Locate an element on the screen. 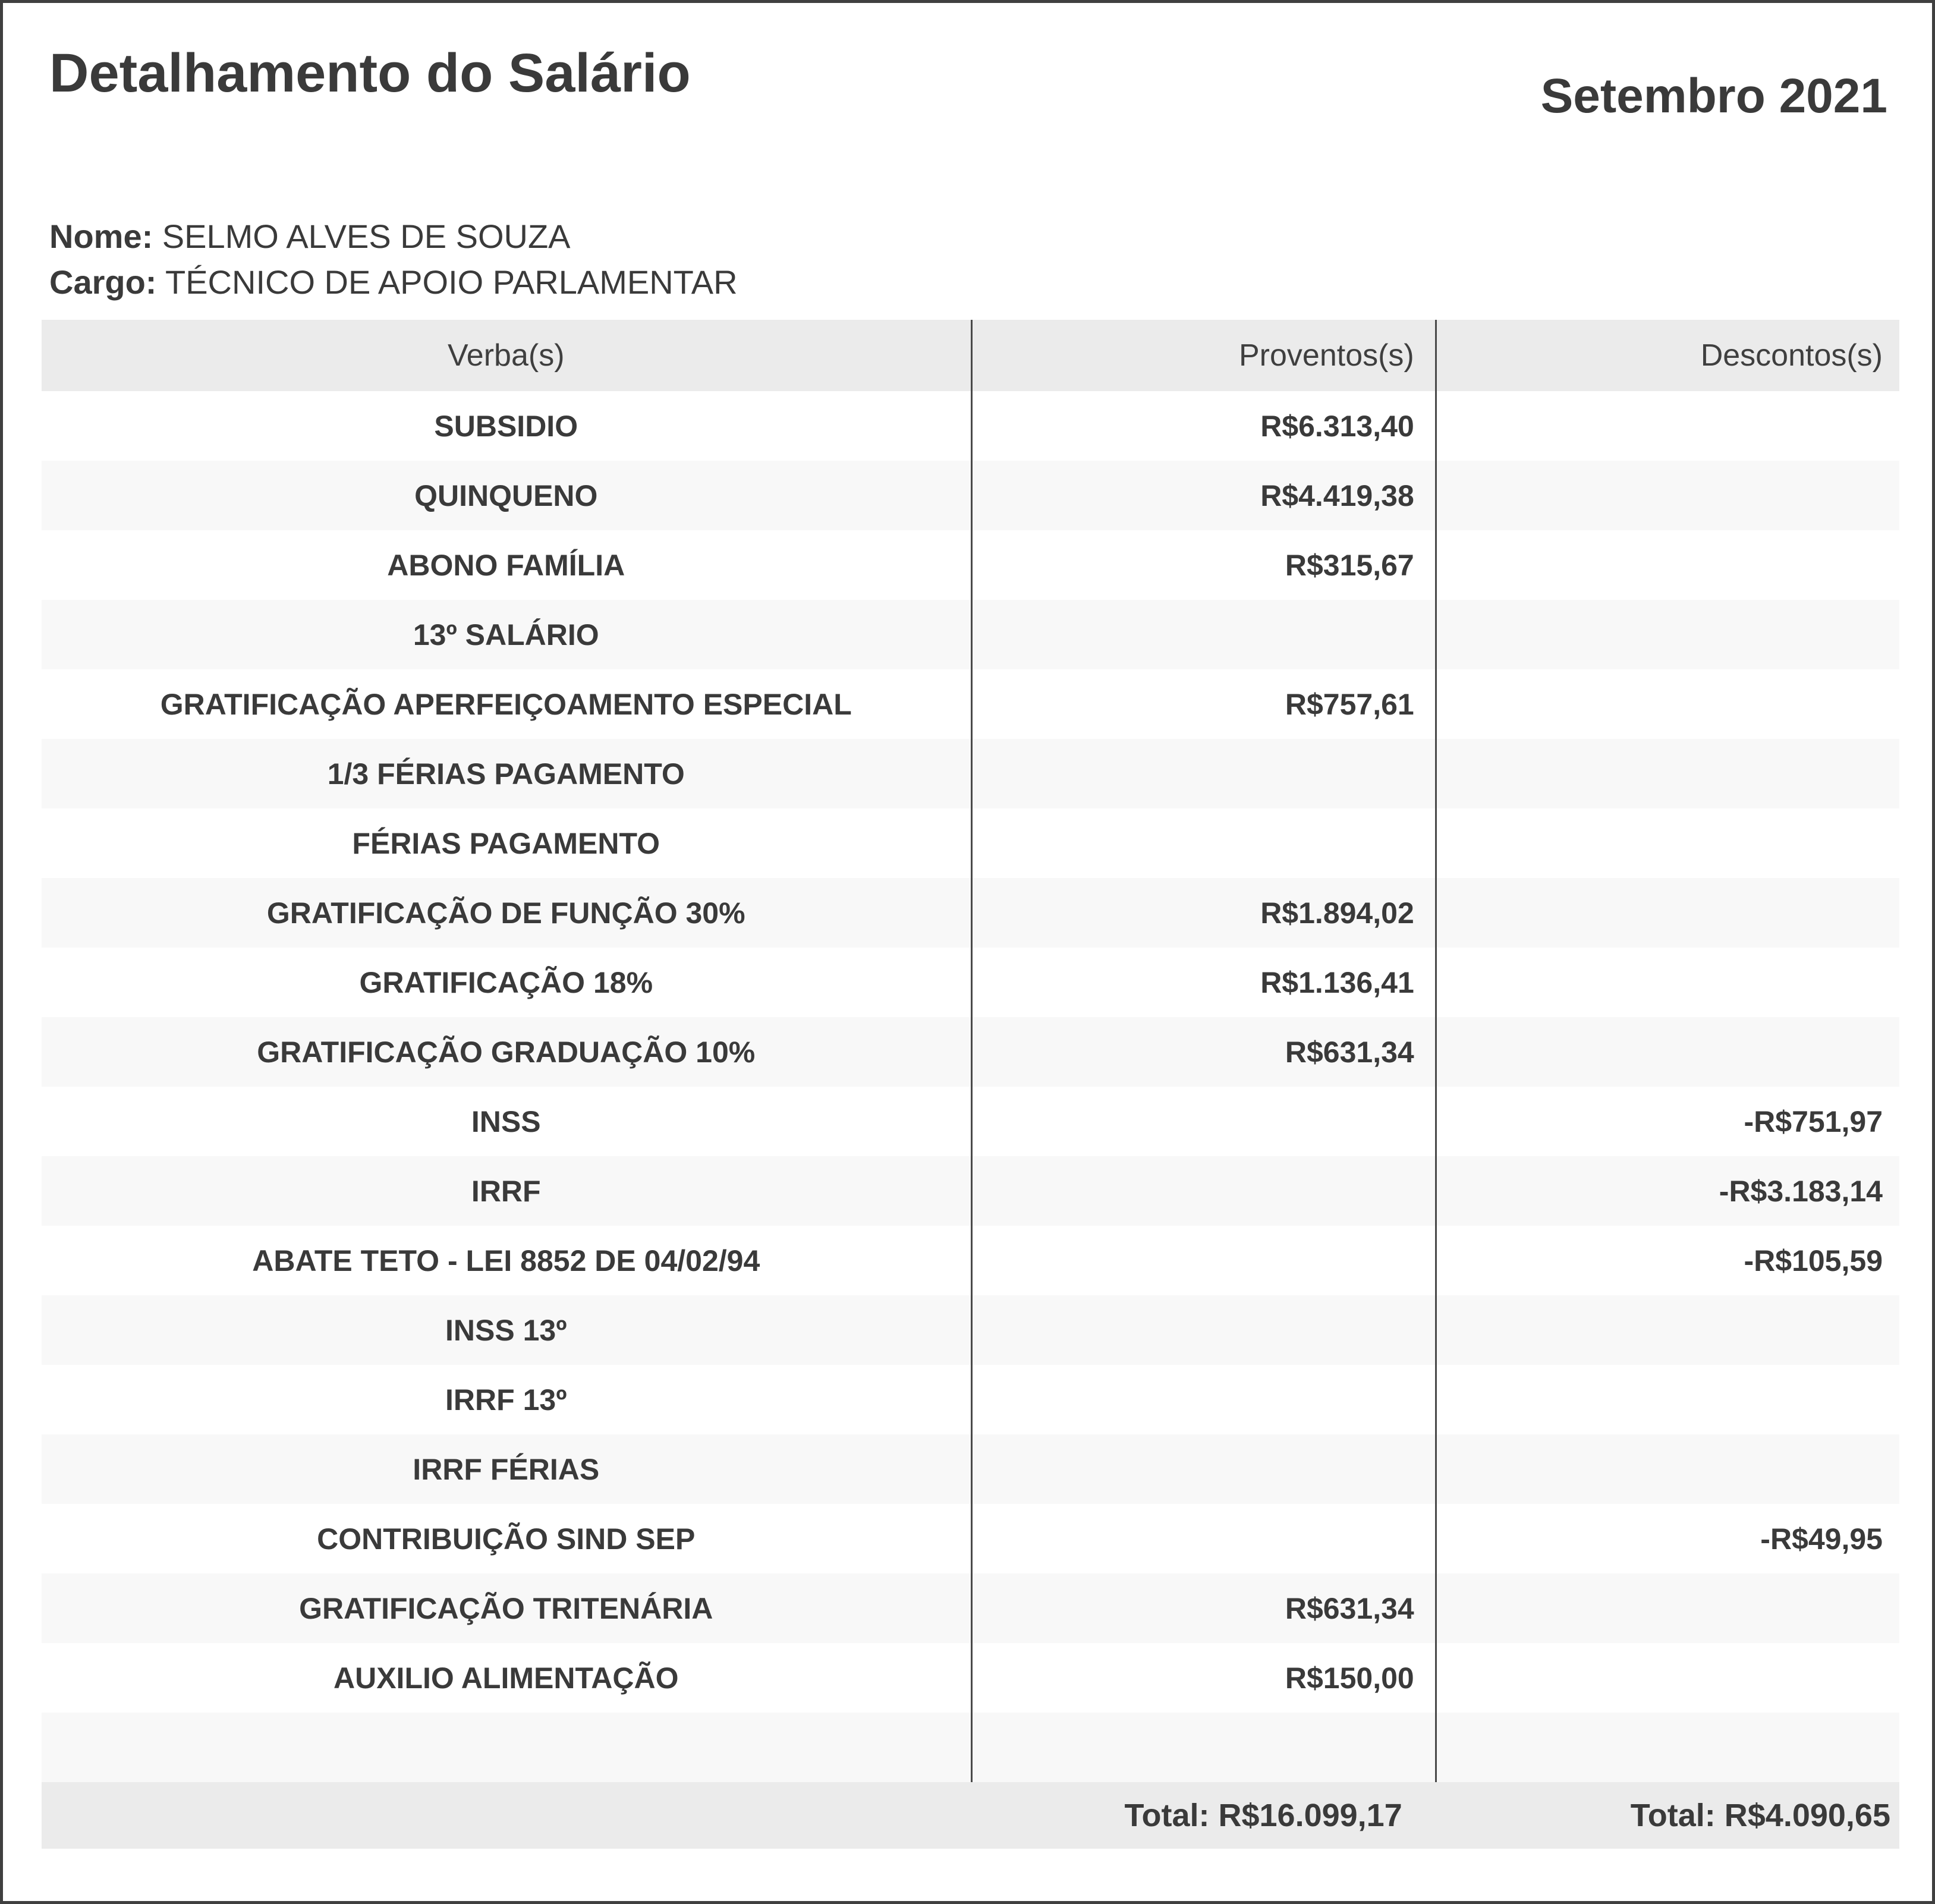 Image resolution: width=1935 pixels, height=1904 pixels. row-verba: ABATE TETO - LEI 8852 DE 04/02/94 is located at coordinates (506, 1261).